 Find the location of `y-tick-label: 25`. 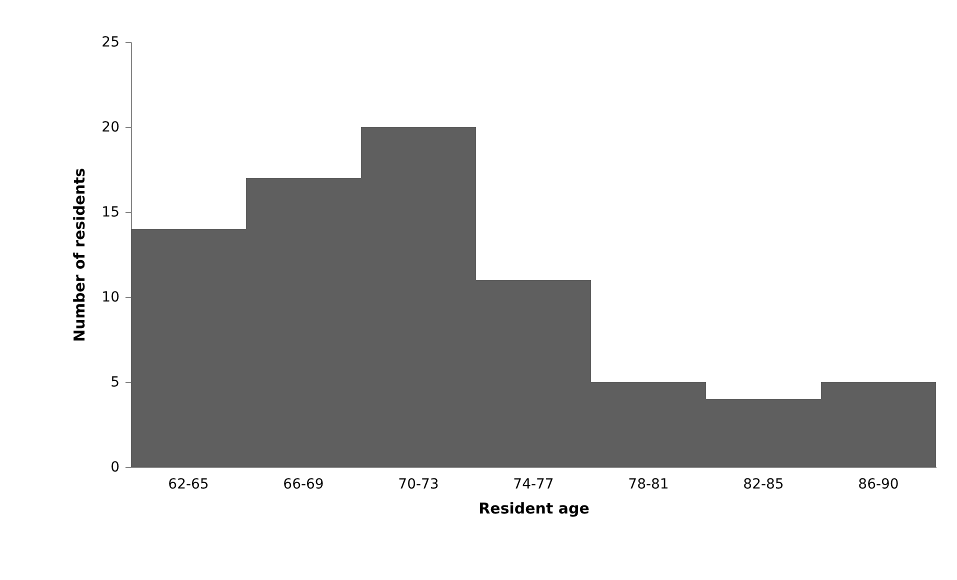

y-tick-label: 25 is located at coordinates (111, 42).